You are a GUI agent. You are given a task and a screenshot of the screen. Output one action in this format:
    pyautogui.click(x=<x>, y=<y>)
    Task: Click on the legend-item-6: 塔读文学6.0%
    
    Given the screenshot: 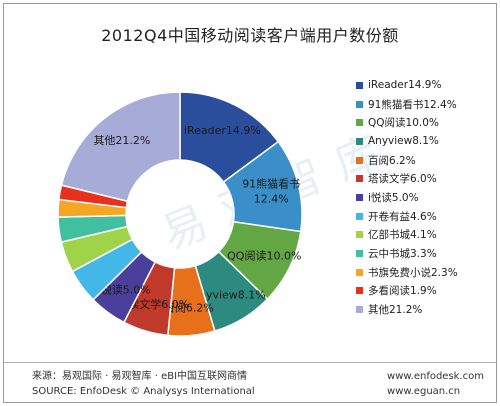 What is the action you would take?
    pyautogui.click(x=424, y=178)
    